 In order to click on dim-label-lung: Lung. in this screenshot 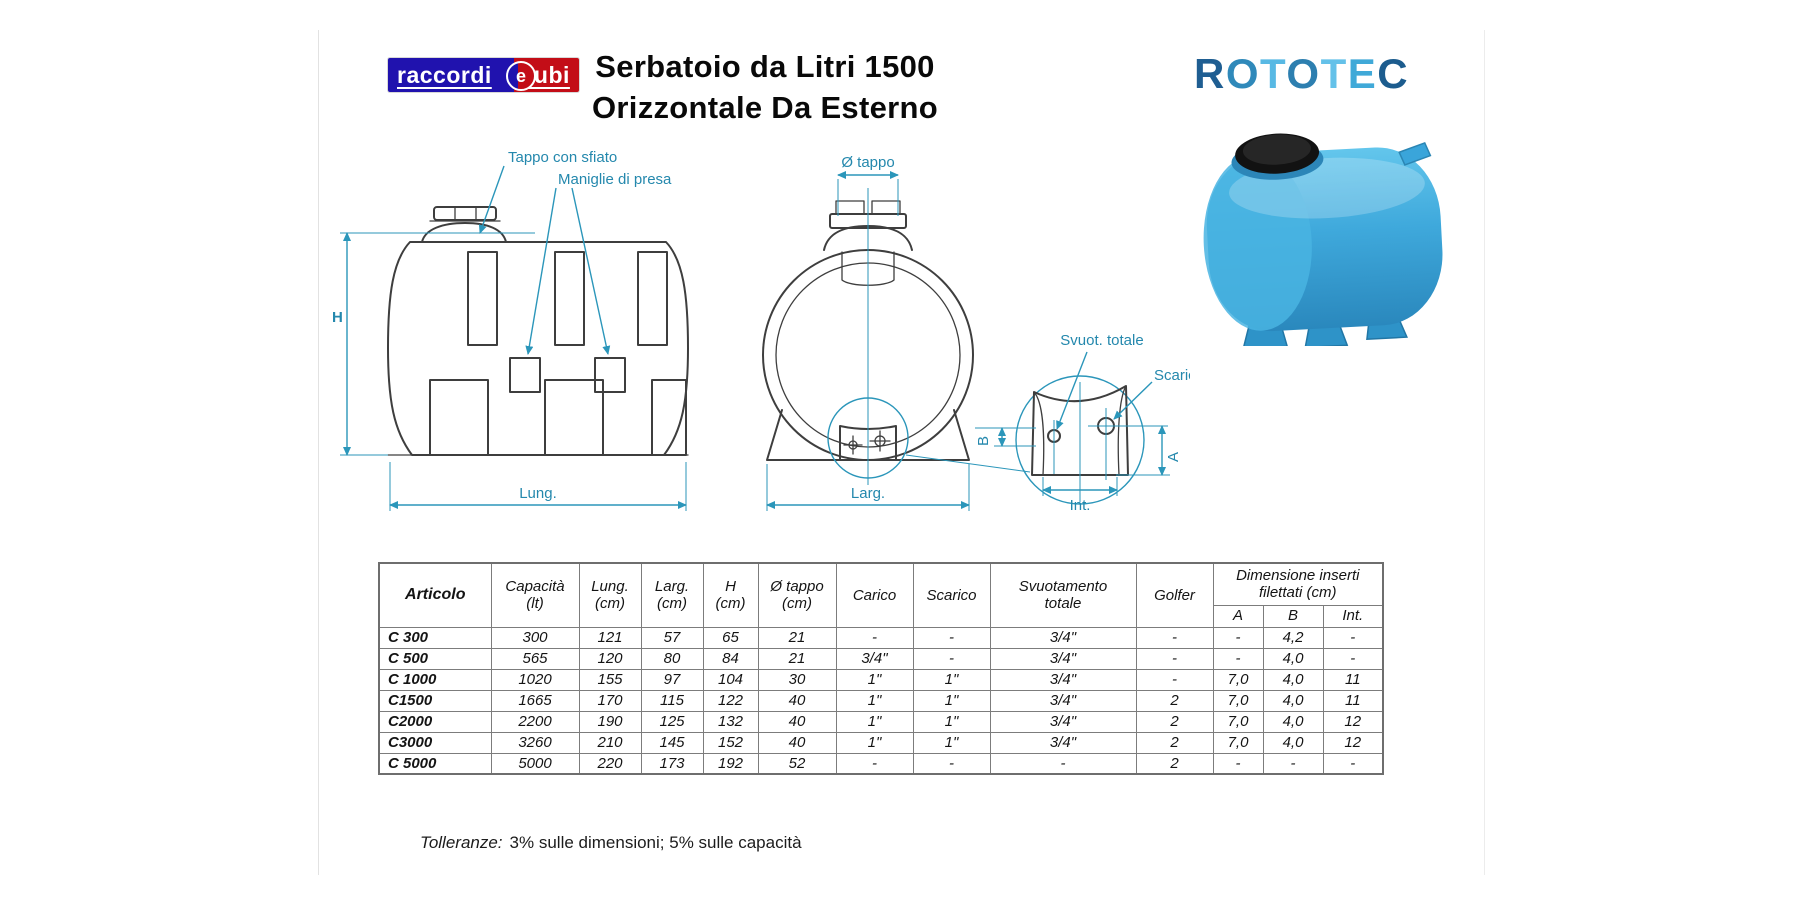, I will do `click(538, 493)`.